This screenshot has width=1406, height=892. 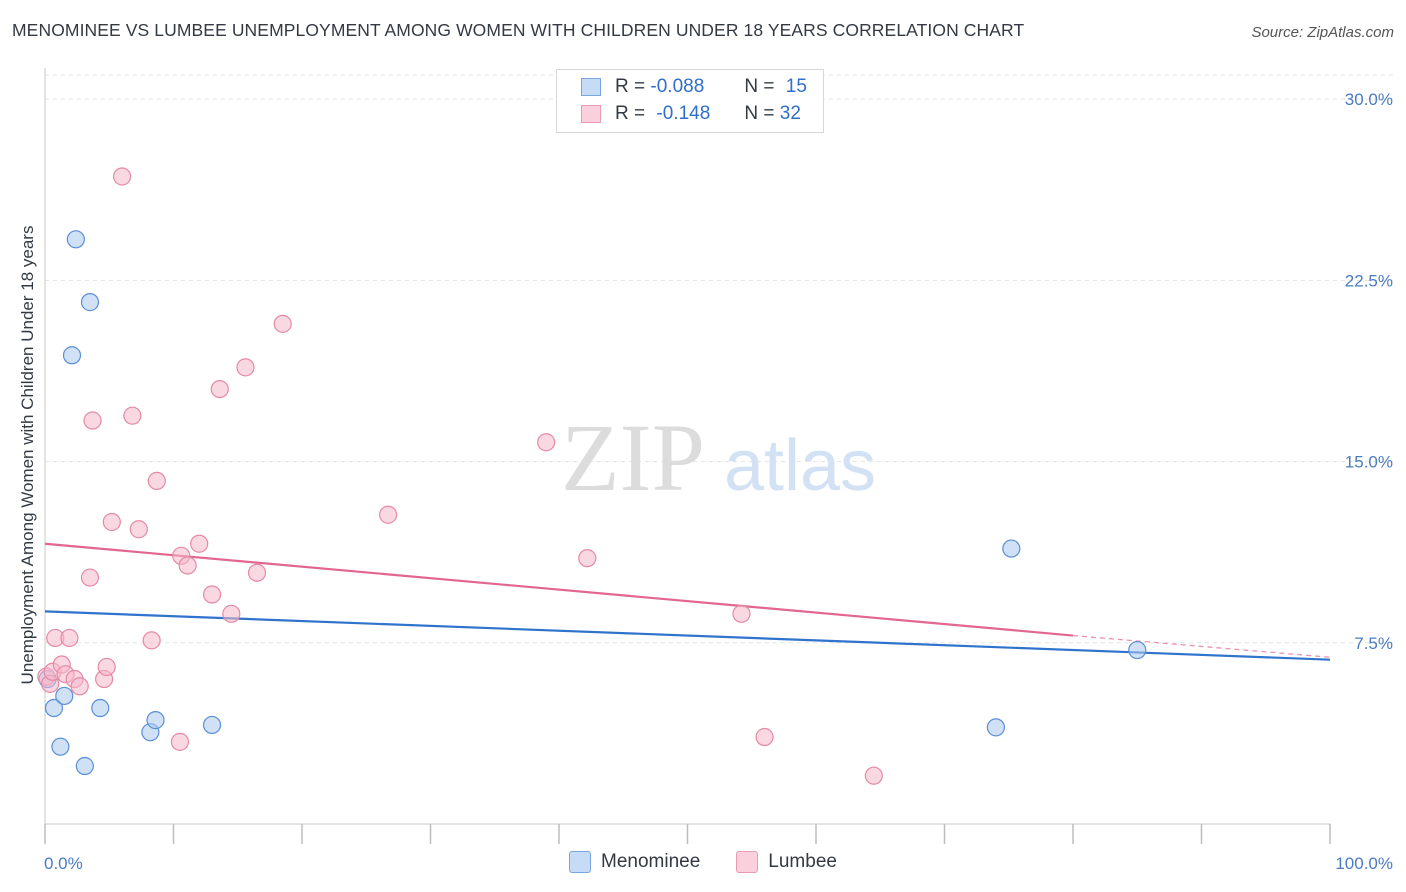 What do you see at coordinates (63, 863) in the screenshot?
I see `x-tick-label: 0.0%` at bounding box center [63, 863].